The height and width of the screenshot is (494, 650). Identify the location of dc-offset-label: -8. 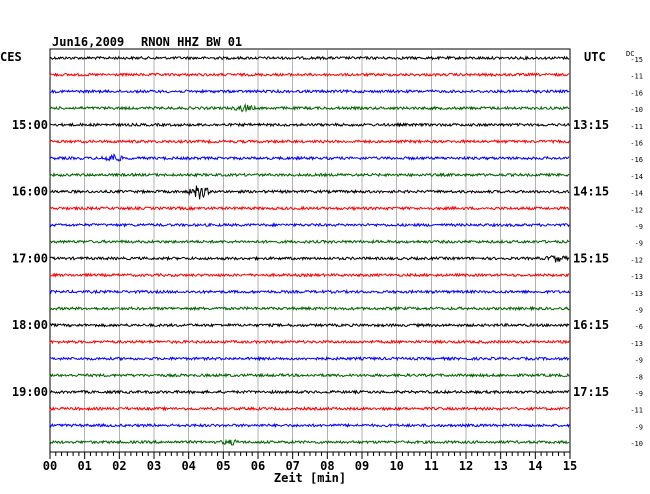
(639, 377).